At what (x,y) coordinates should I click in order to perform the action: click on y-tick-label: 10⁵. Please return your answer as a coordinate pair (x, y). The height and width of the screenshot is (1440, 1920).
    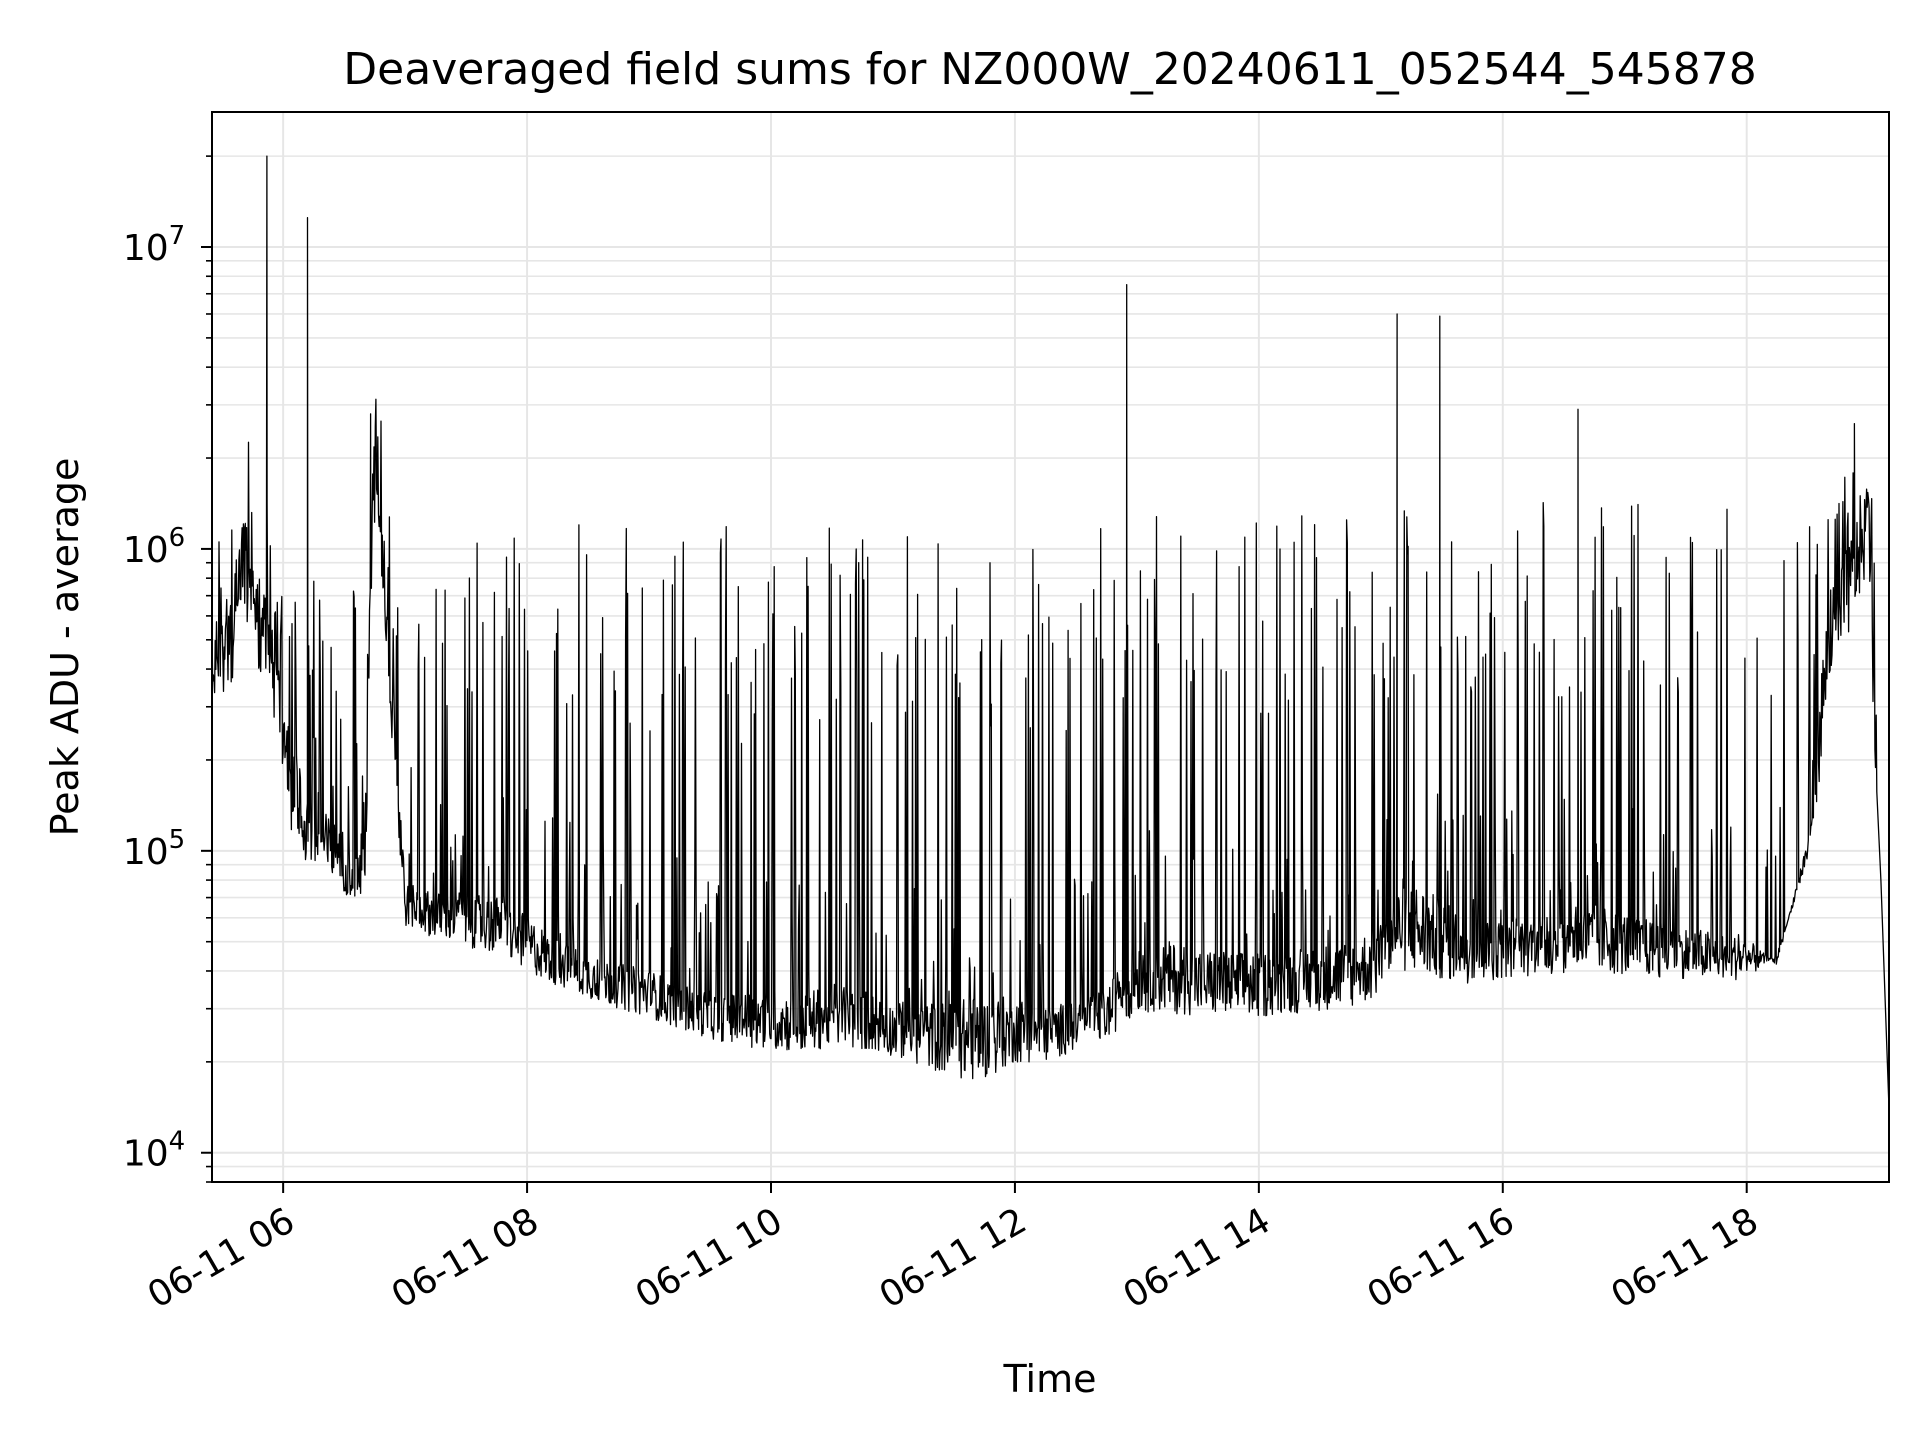
    Looking at the image, I should click on (154, 849).